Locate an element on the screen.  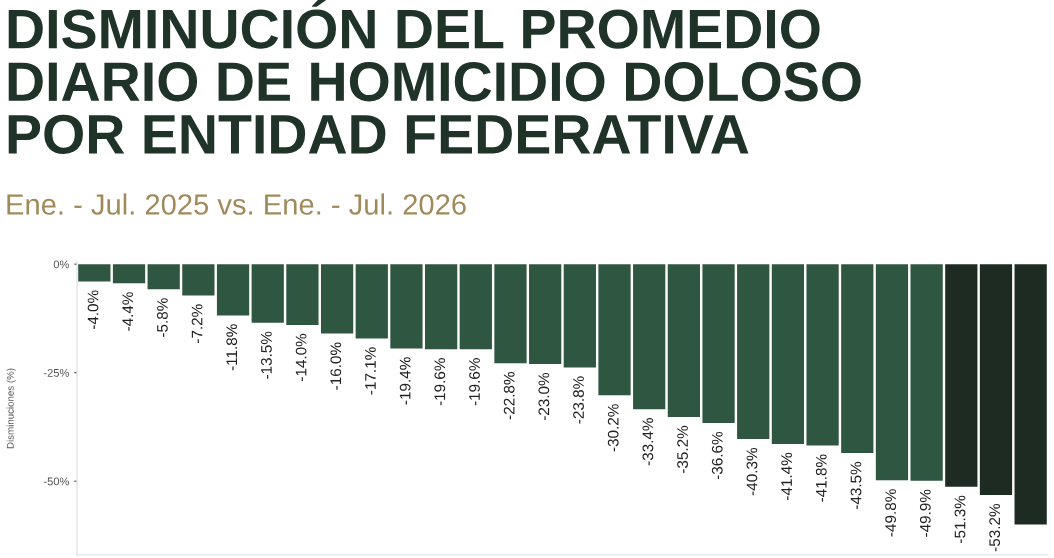
data-label: -11.8% is located at coordinates (232, 347).